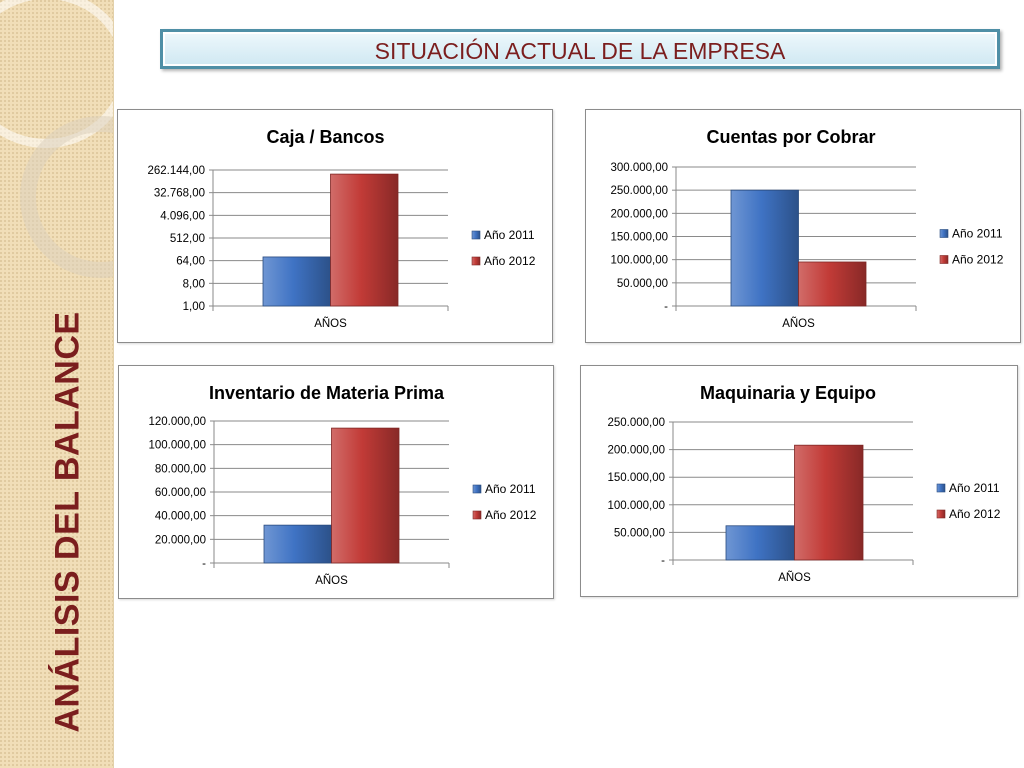 This screenshot has width=1024, height=768. What do you see at coordinates (180, 540) in the screenshot?
I see `y-tick-label: 20.000,00` at bounding box center [180, 540].